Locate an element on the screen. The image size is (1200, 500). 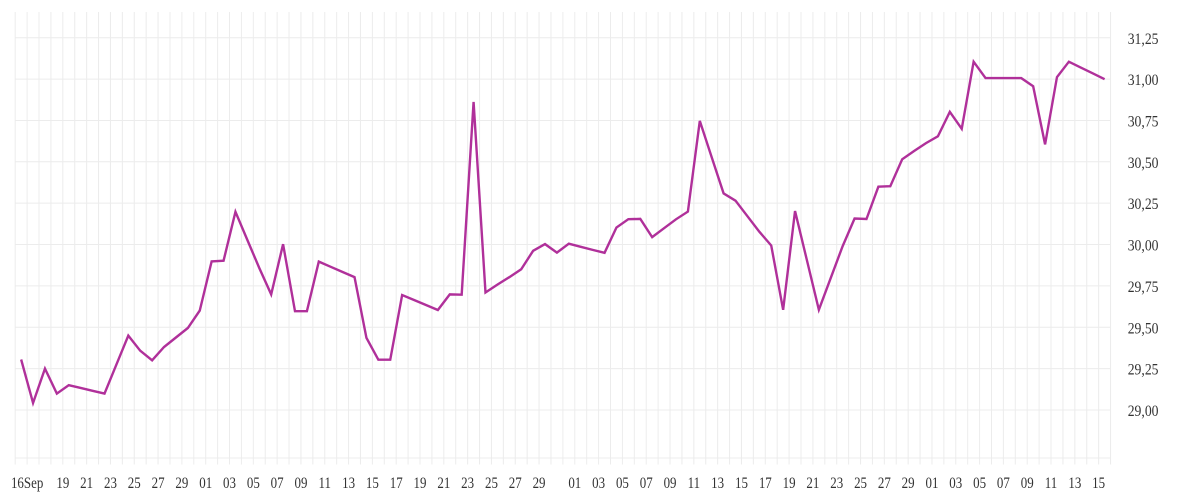
svg-text: 29,25 is located at coordinates (1143, 370).